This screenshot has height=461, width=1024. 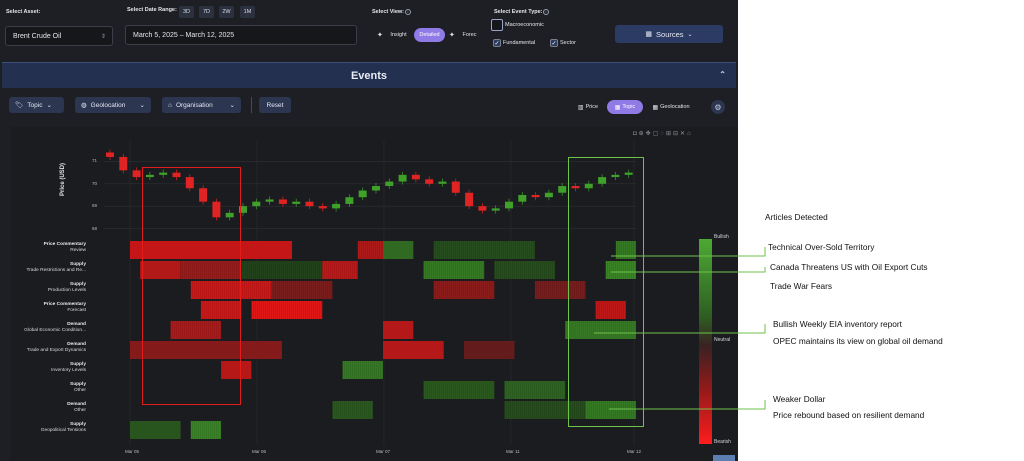 I want to click on heatmap-row-label: Supply Production Levels, so click(x=43, y=288).